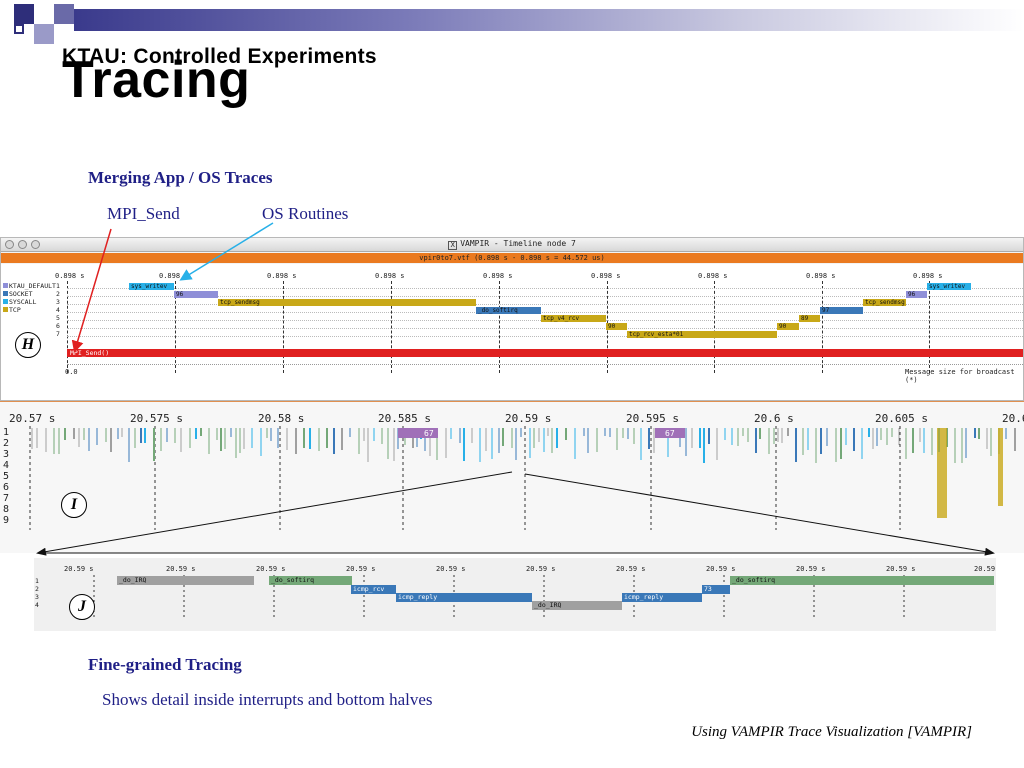 The width and height of the screenshot is (1024, 768). Describe the element at coordinates (58, 294) in the screenshot. I see `row-number: 2` at that location.